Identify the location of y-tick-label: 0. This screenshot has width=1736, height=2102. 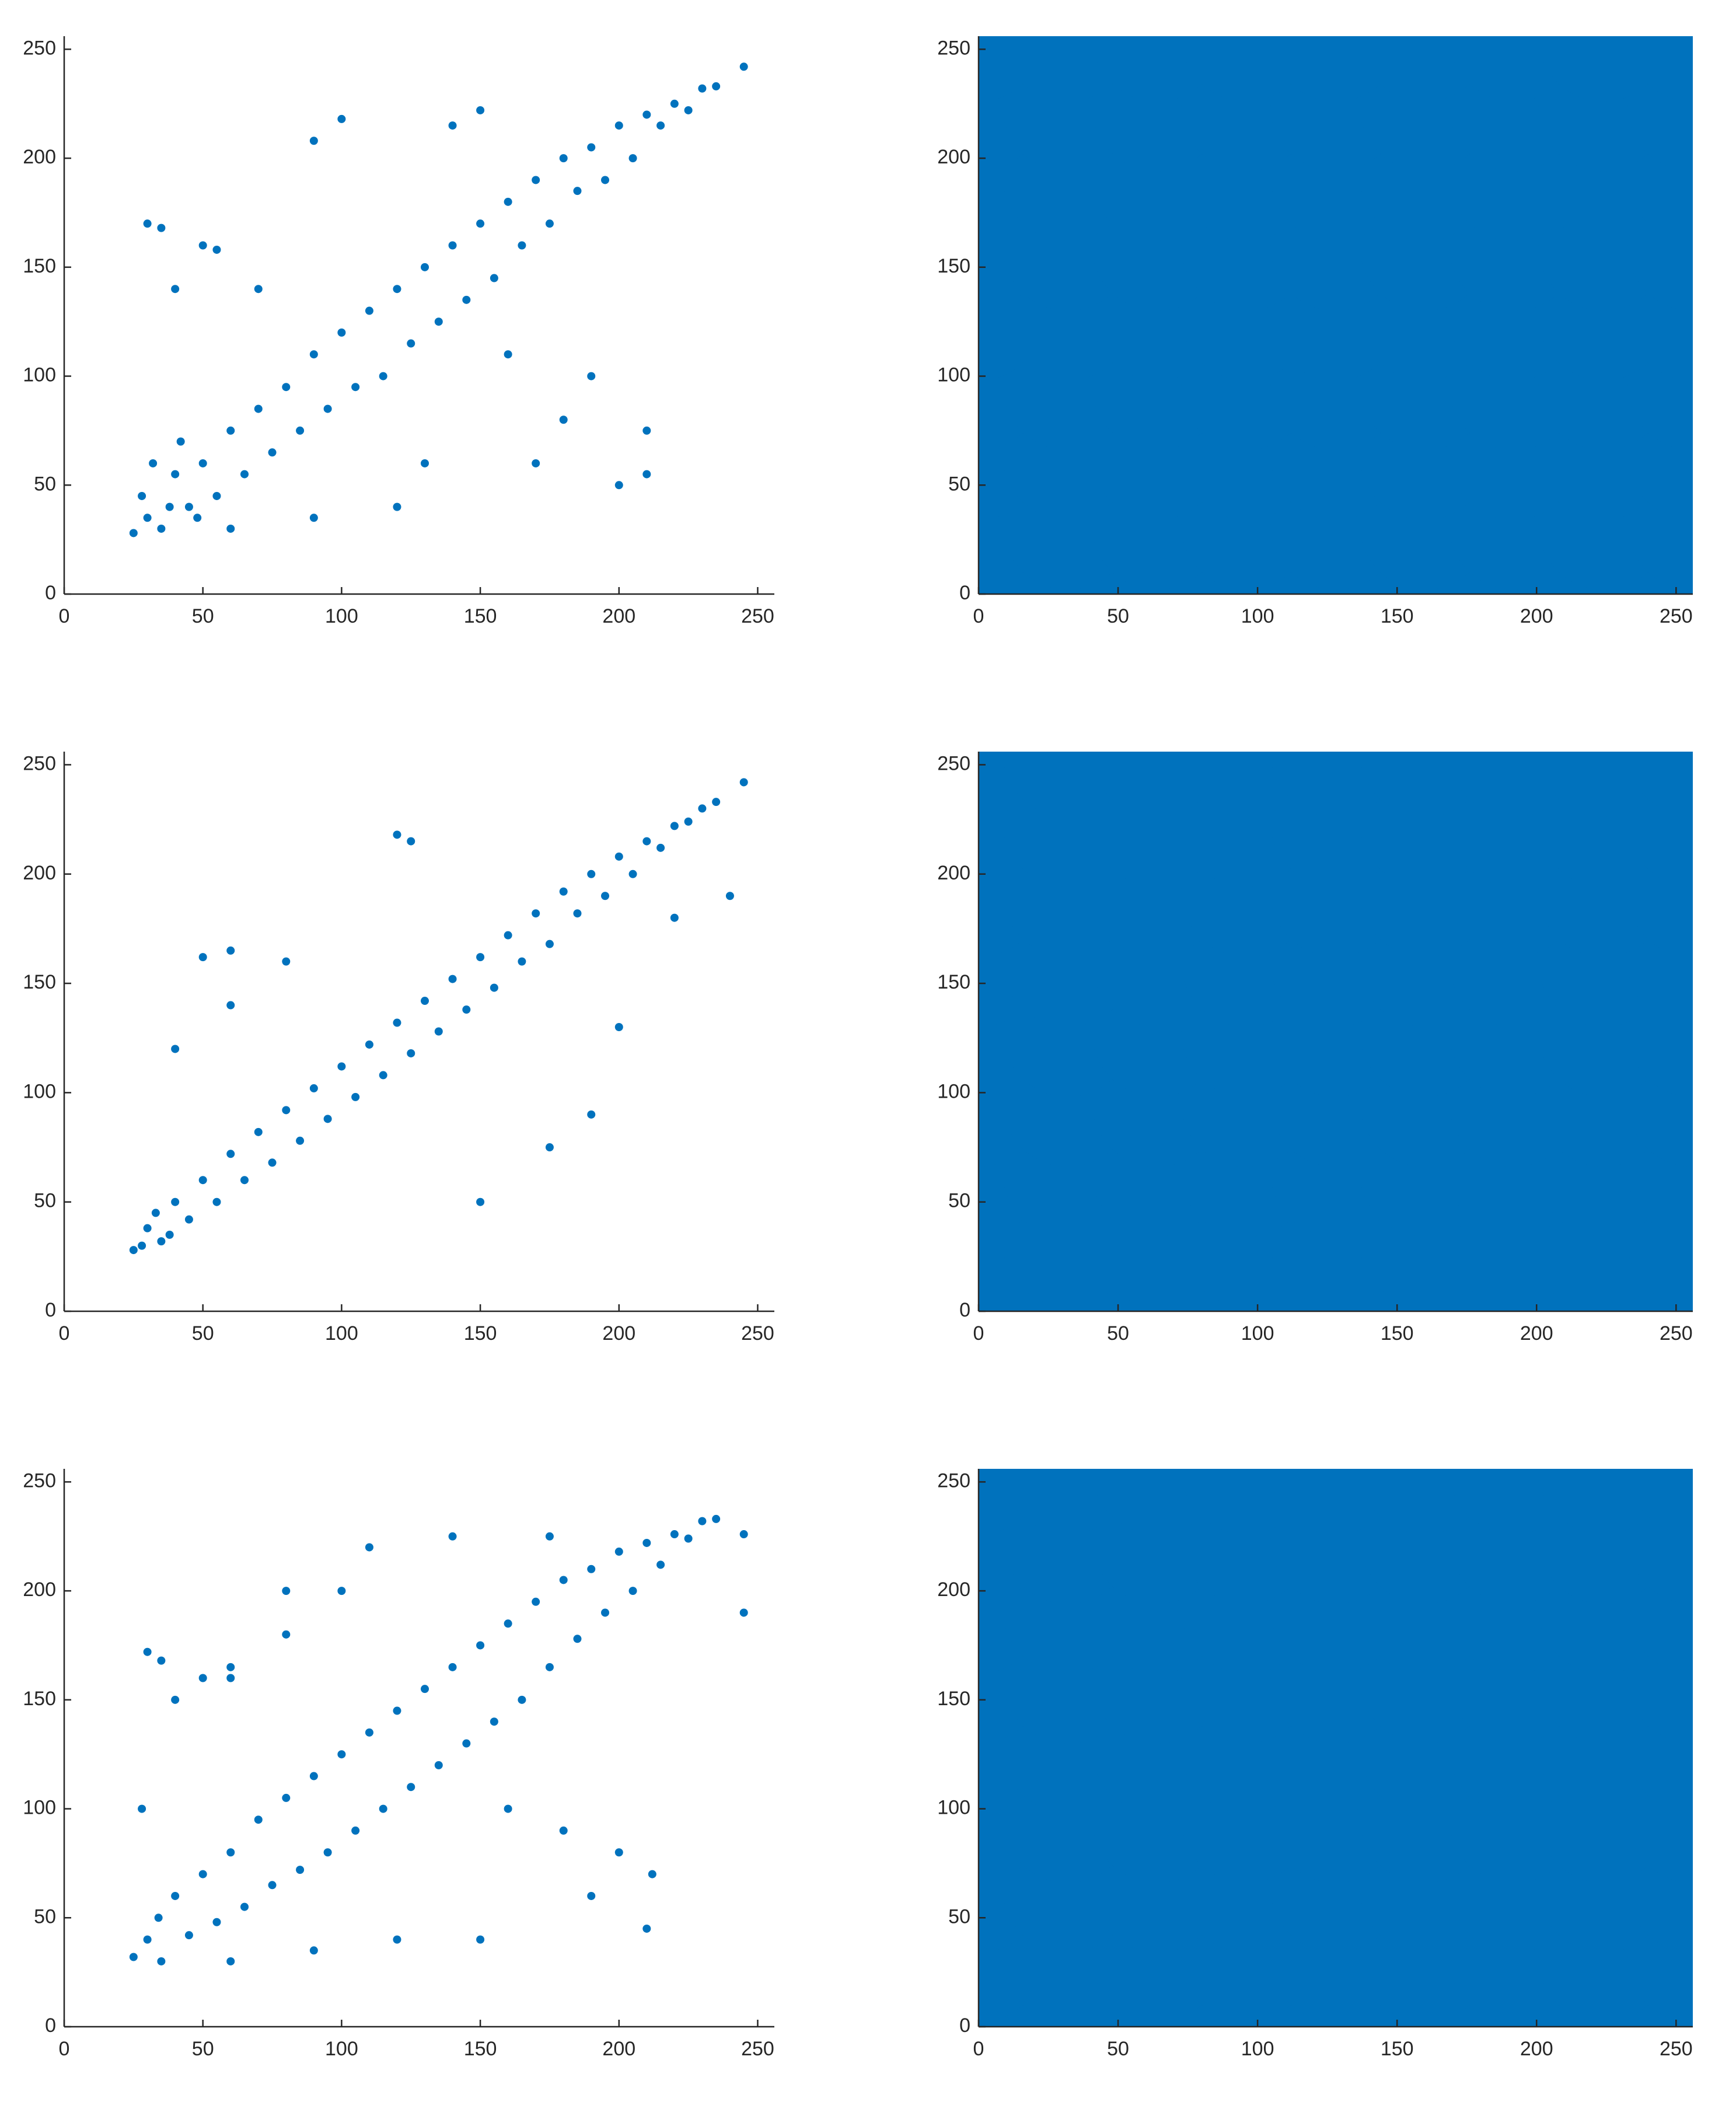
(964, 2025).